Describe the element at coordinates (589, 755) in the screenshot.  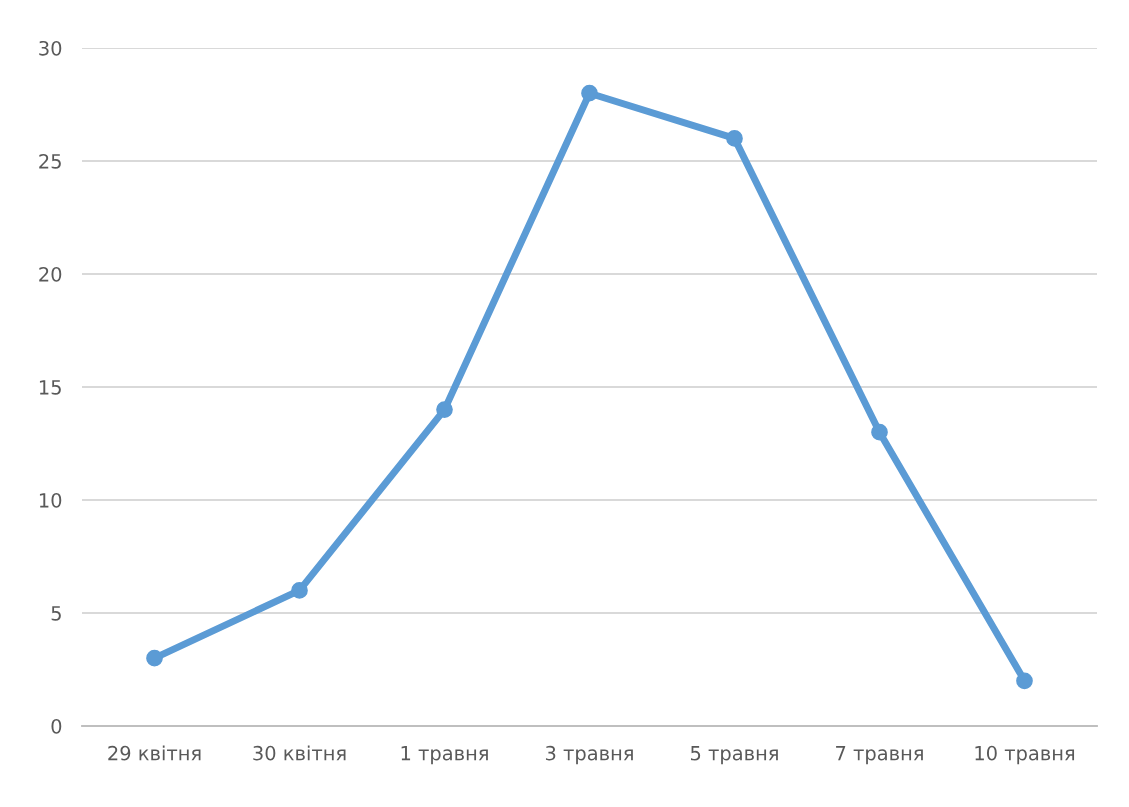
I see `x-tick-label: 3 травня` at that location.